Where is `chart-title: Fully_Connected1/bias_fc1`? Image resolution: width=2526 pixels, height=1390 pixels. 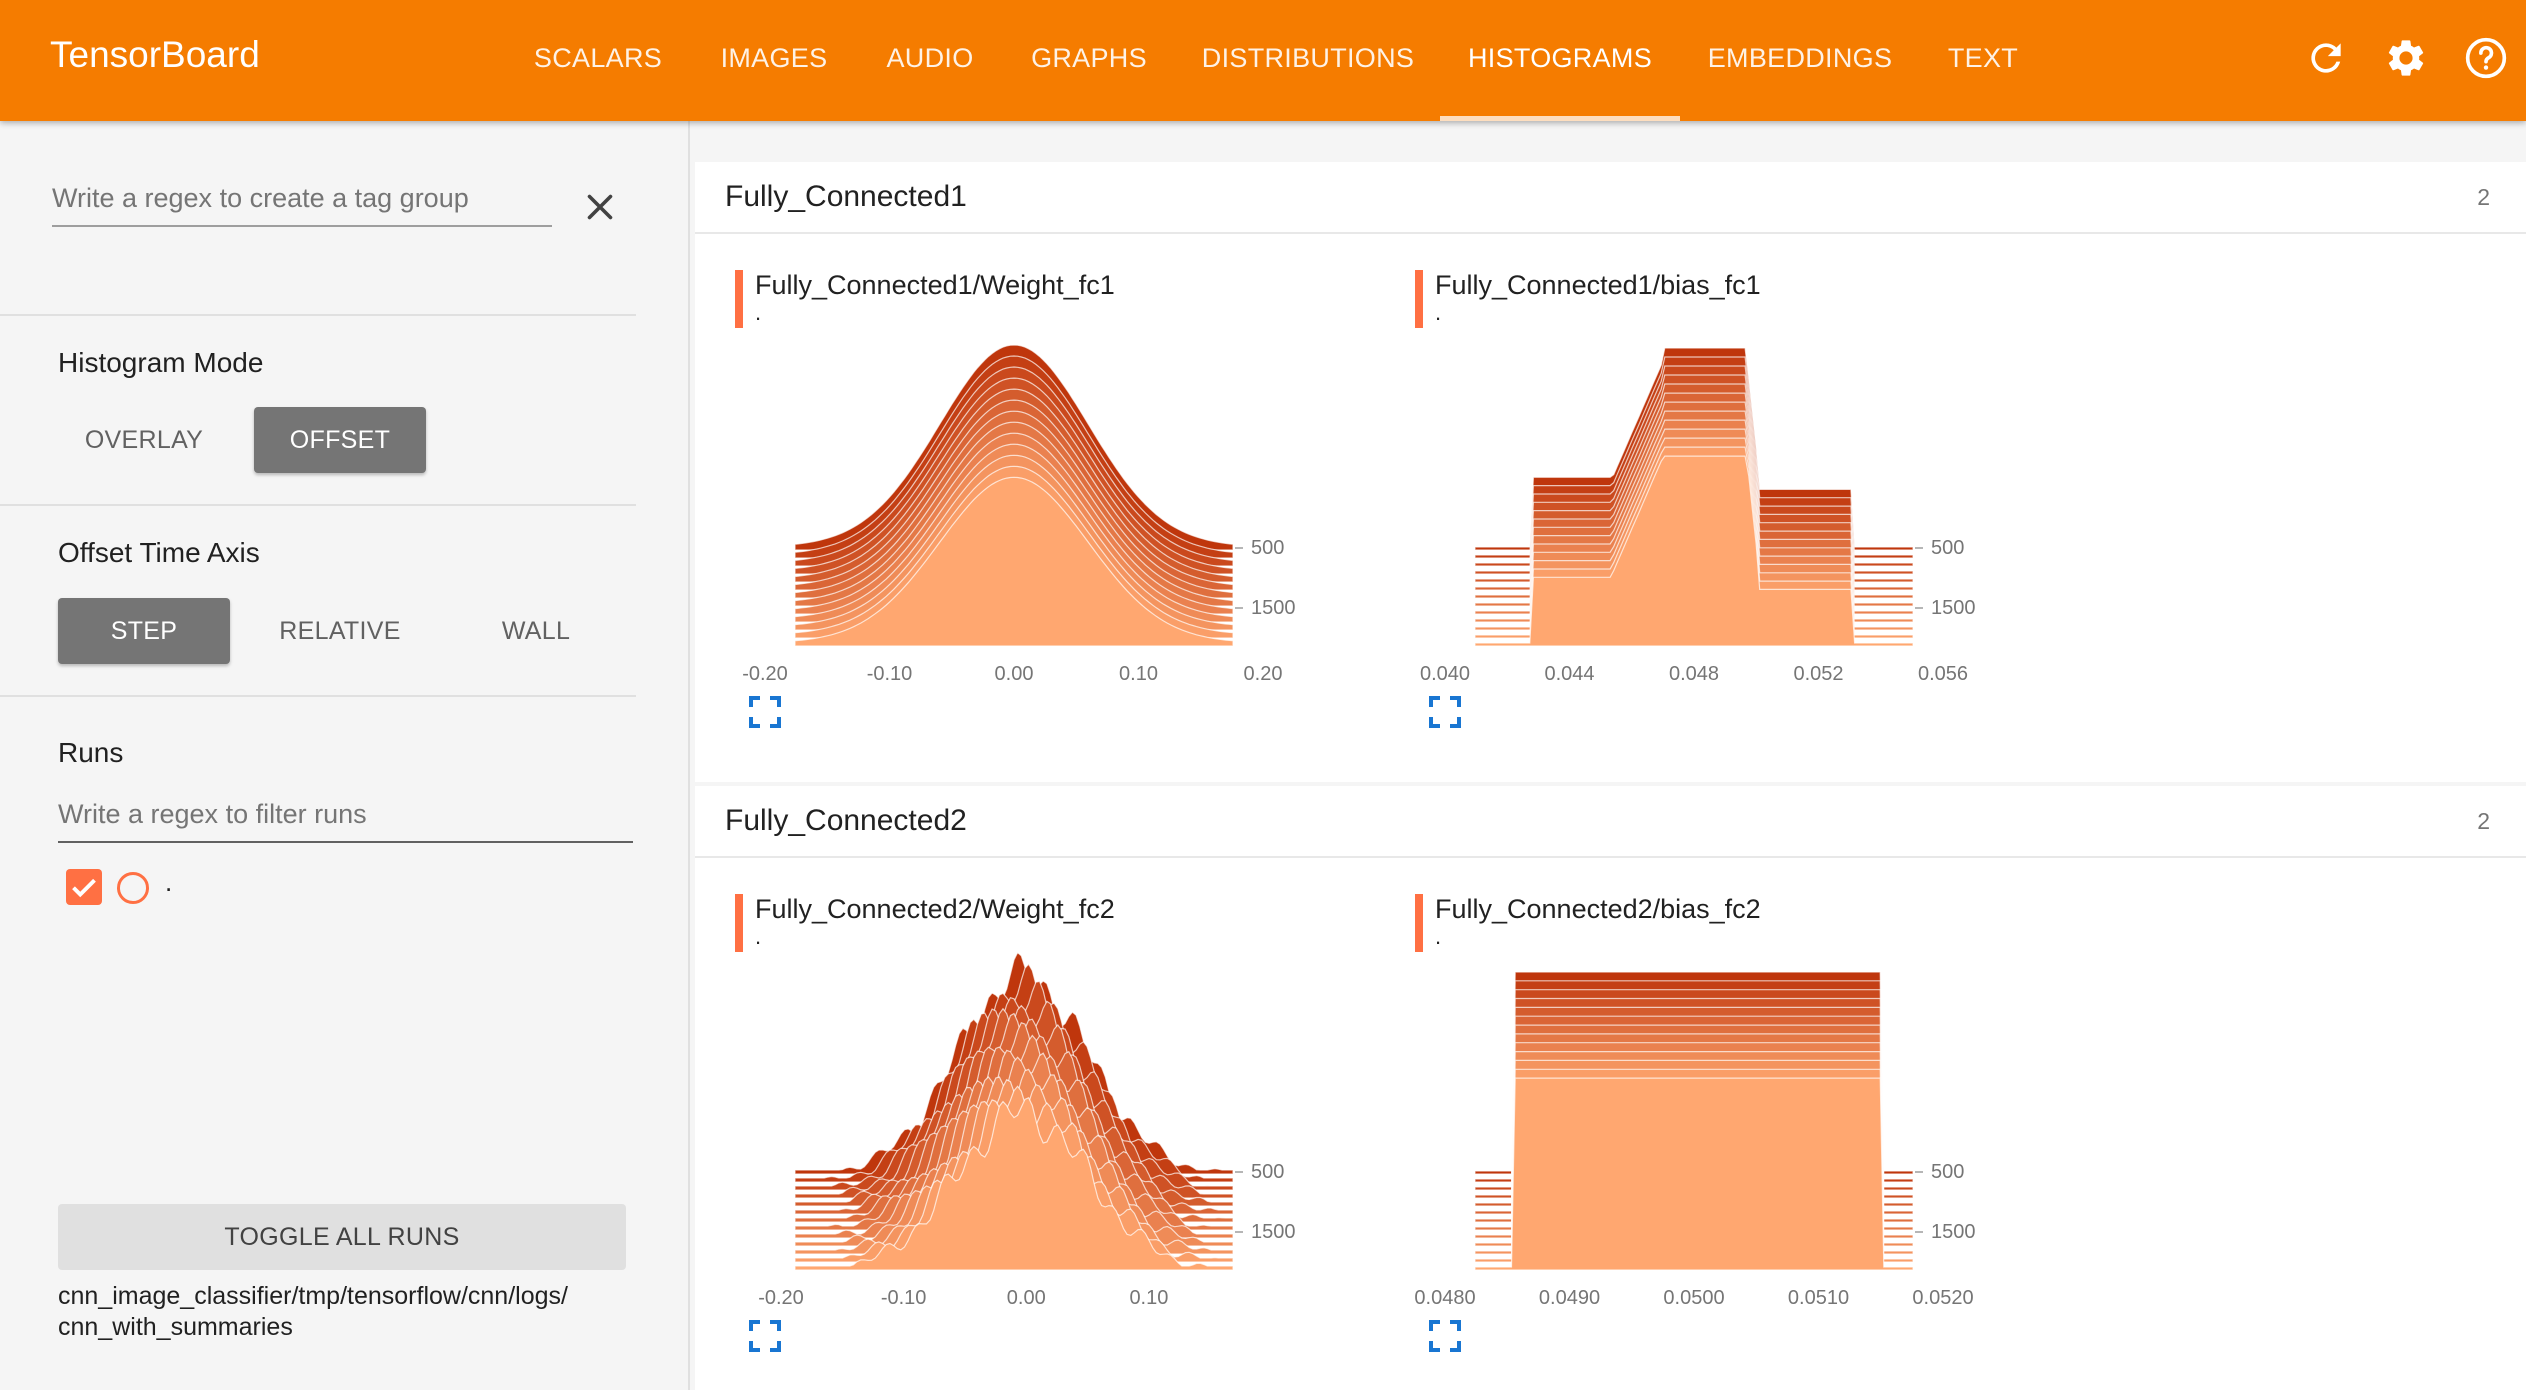
chart-title: Fully_Connected1/bias_fc1 is located at coordinates (1598, 285).